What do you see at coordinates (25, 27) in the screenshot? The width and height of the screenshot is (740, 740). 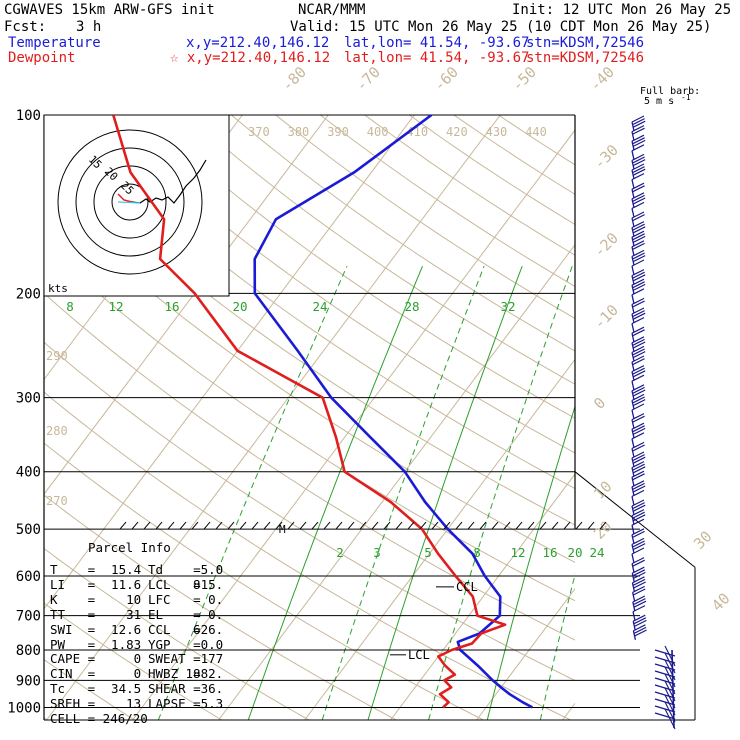 I see `fcst-label: Fcst:` at bounding box center [25, 27].